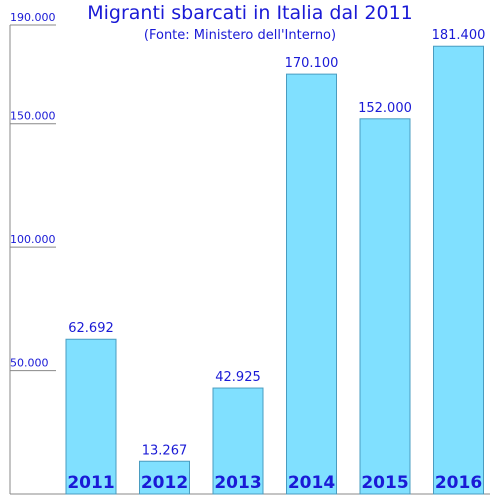  What do you see at coordinates (237, 483) in the screenshot?
I see `category-label: 2013` at bounding box center [237, 483].